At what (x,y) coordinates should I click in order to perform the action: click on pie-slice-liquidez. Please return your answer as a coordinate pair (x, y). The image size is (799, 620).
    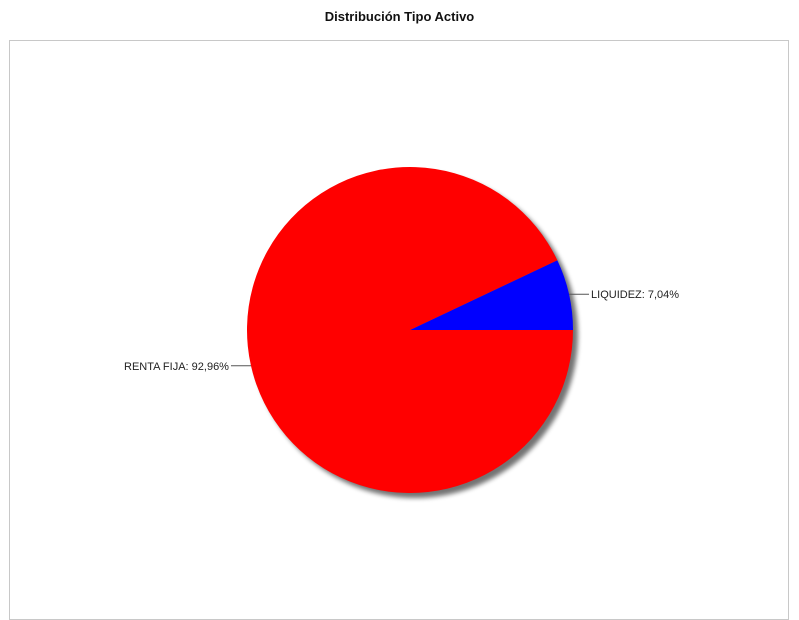
    Looking at the image, I should click on (491, 295).